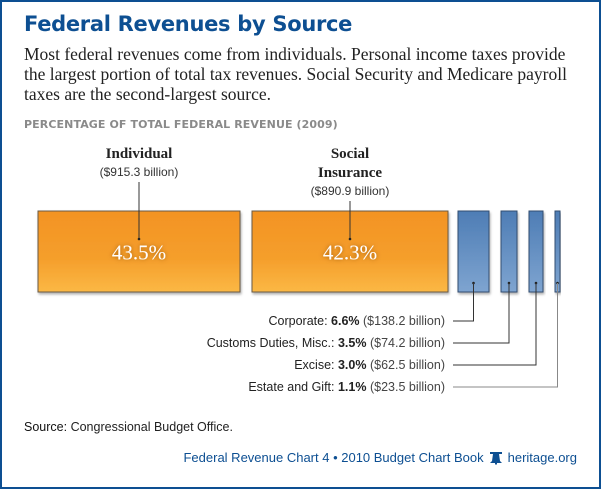 Image resolution: width=601 pixels, height=489 pixels. Describe the element at coordinates (350, 173) in the screenshot. I see `category-label: Insurance` at that location.